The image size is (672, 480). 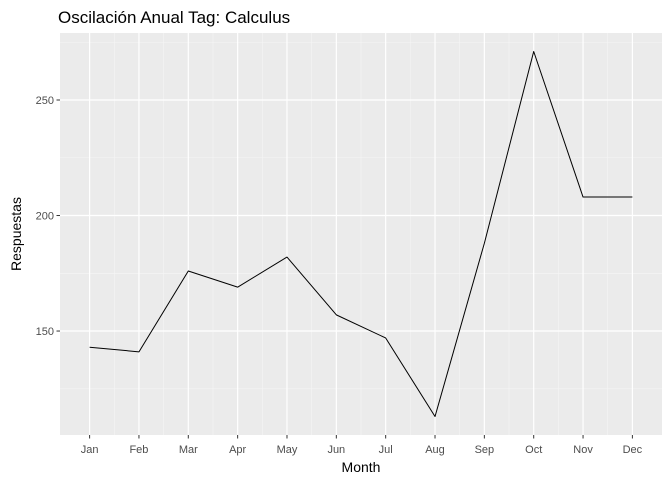 What do you see at coordinates (386, 450) in the screenshot?
I see `x-tick-label-jul: Jul` at bounding box center [386, 450].